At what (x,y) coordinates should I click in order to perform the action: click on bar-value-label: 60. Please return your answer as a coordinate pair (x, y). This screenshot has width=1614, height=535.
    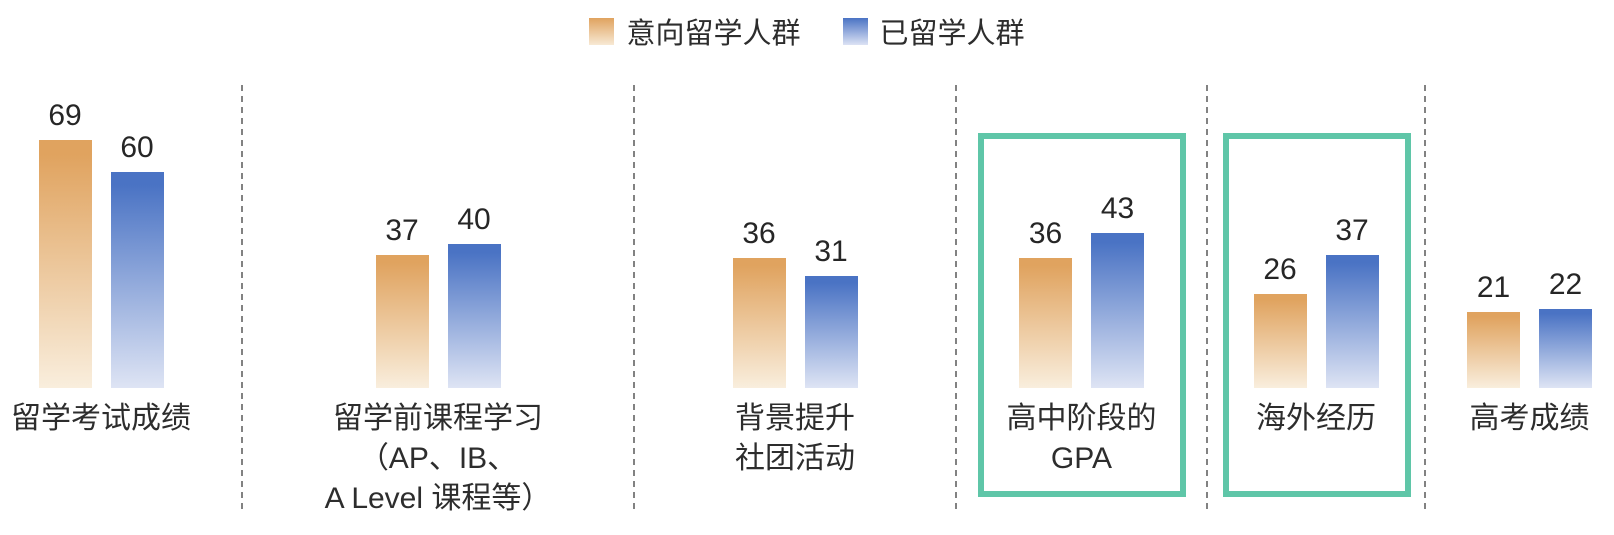
    Looking at the image, I should click on (137, 147).